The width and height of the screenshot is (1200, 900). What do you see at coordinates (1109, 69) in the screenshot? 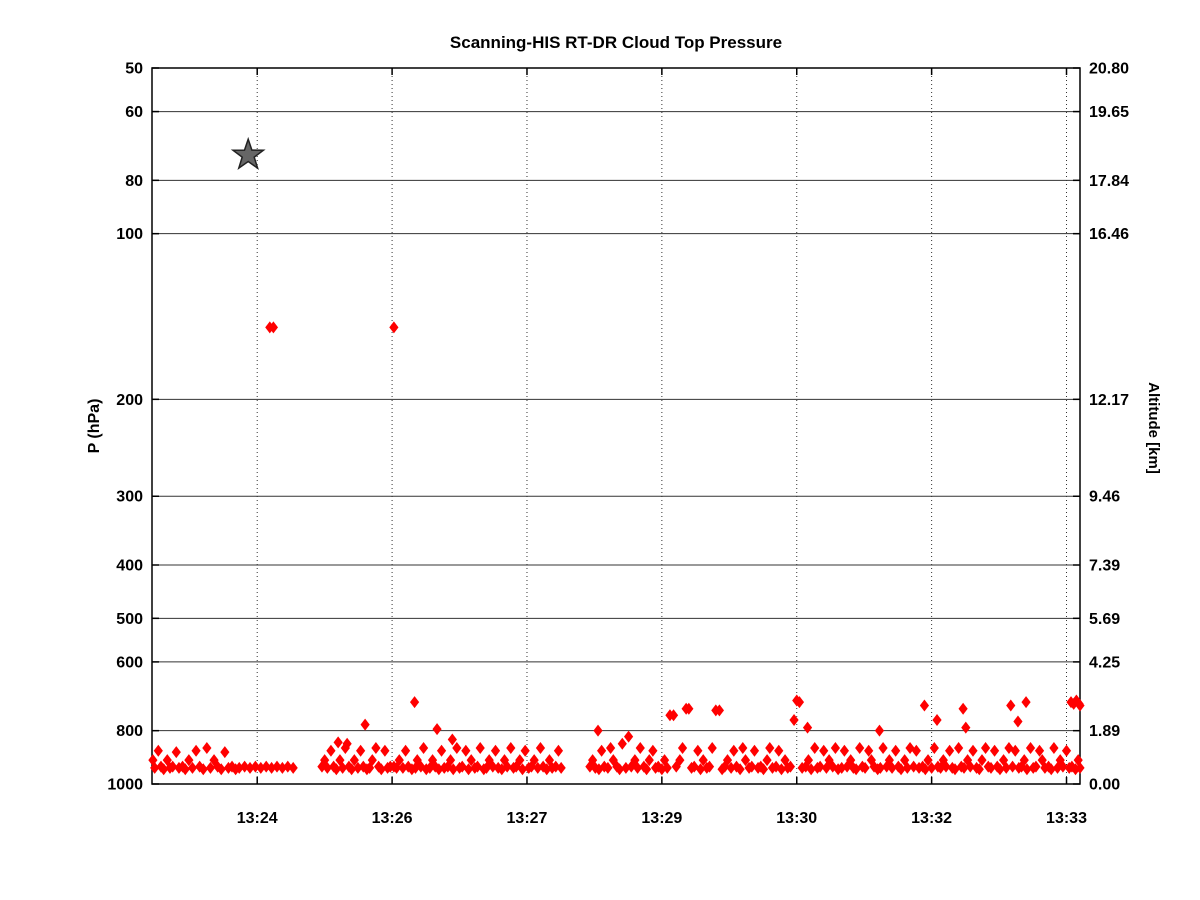
I see `y-tick-label-altitude: 20.80` at bounding box center [1109, 69].